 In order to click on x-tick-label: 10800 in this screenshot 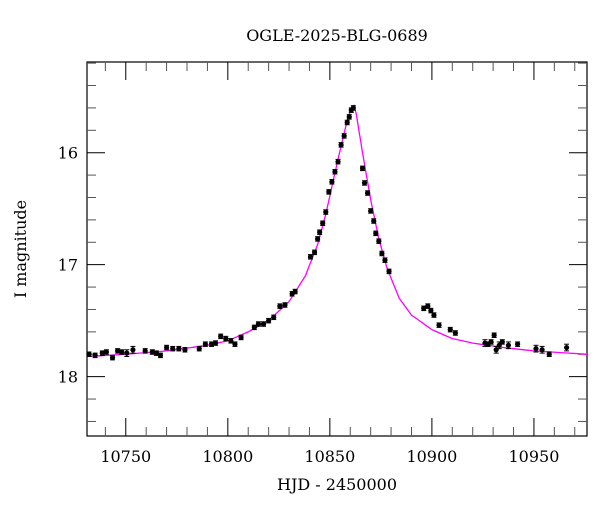, I will do `click(227, 456)`.